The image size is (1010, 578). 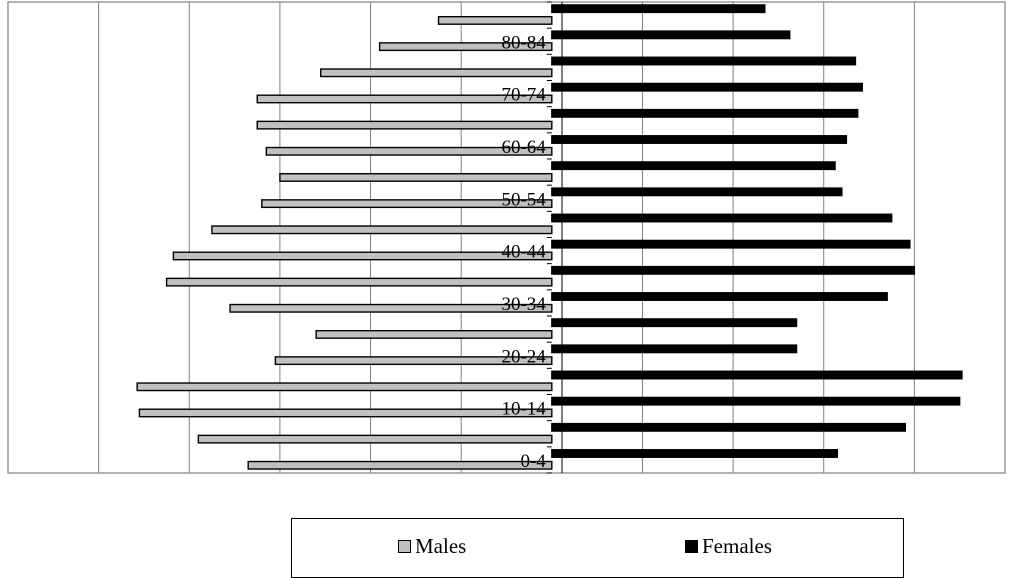 What do you see at coordinates (737, 546) in the screenshot?
I see `legend-label-females: Females` at bounding box center [737, 546].